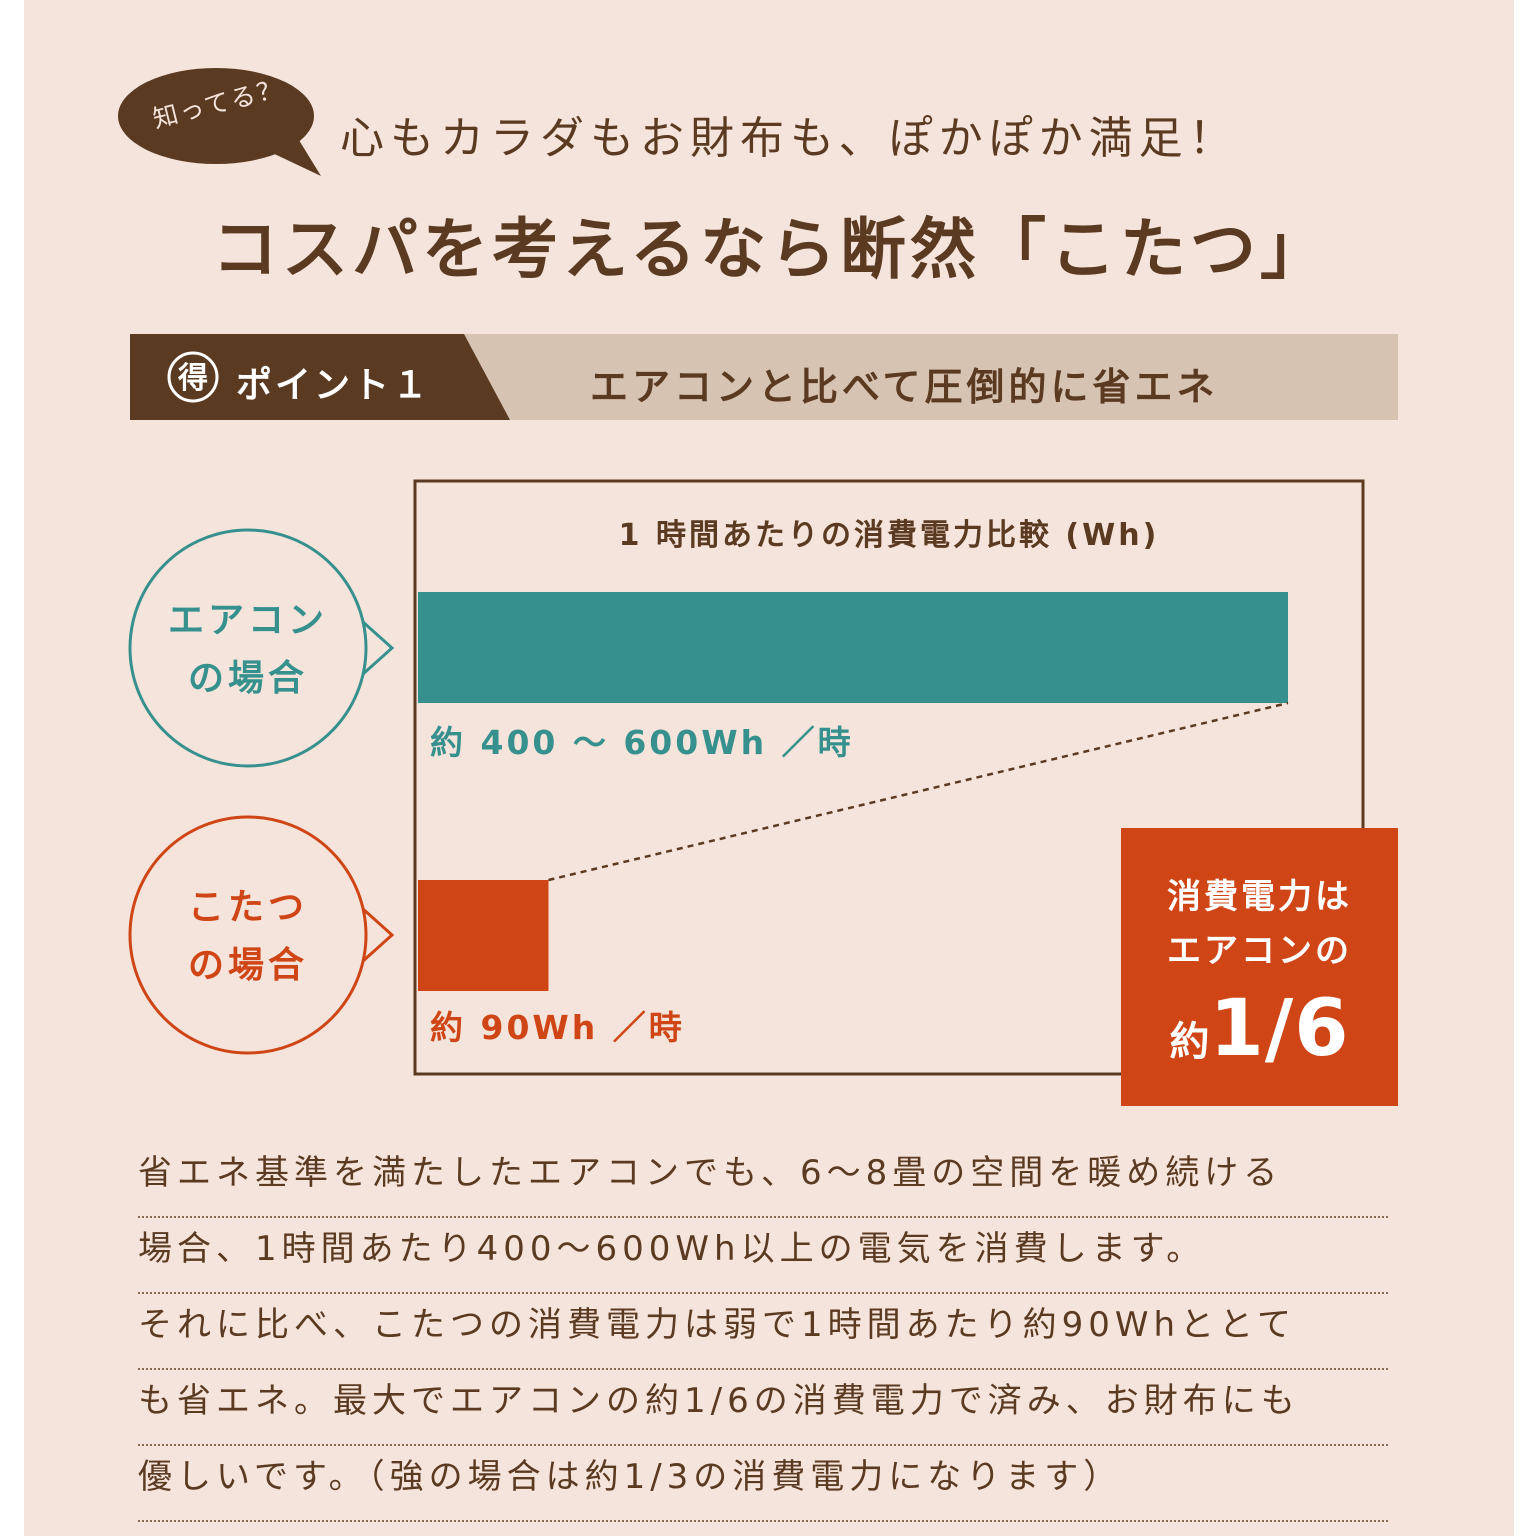  What do you see at coordinates (1279, 1029) in the screenshot?
I see `result-fraction: 1/6` at bounding box center [1279, 1029].